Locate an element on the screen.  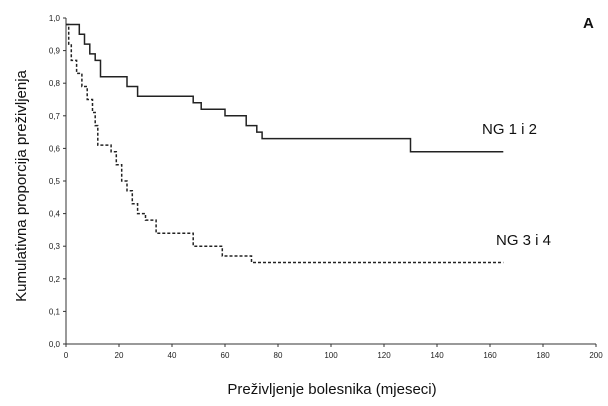
x-tick-label: 0 is located at coordinates (66, 355).